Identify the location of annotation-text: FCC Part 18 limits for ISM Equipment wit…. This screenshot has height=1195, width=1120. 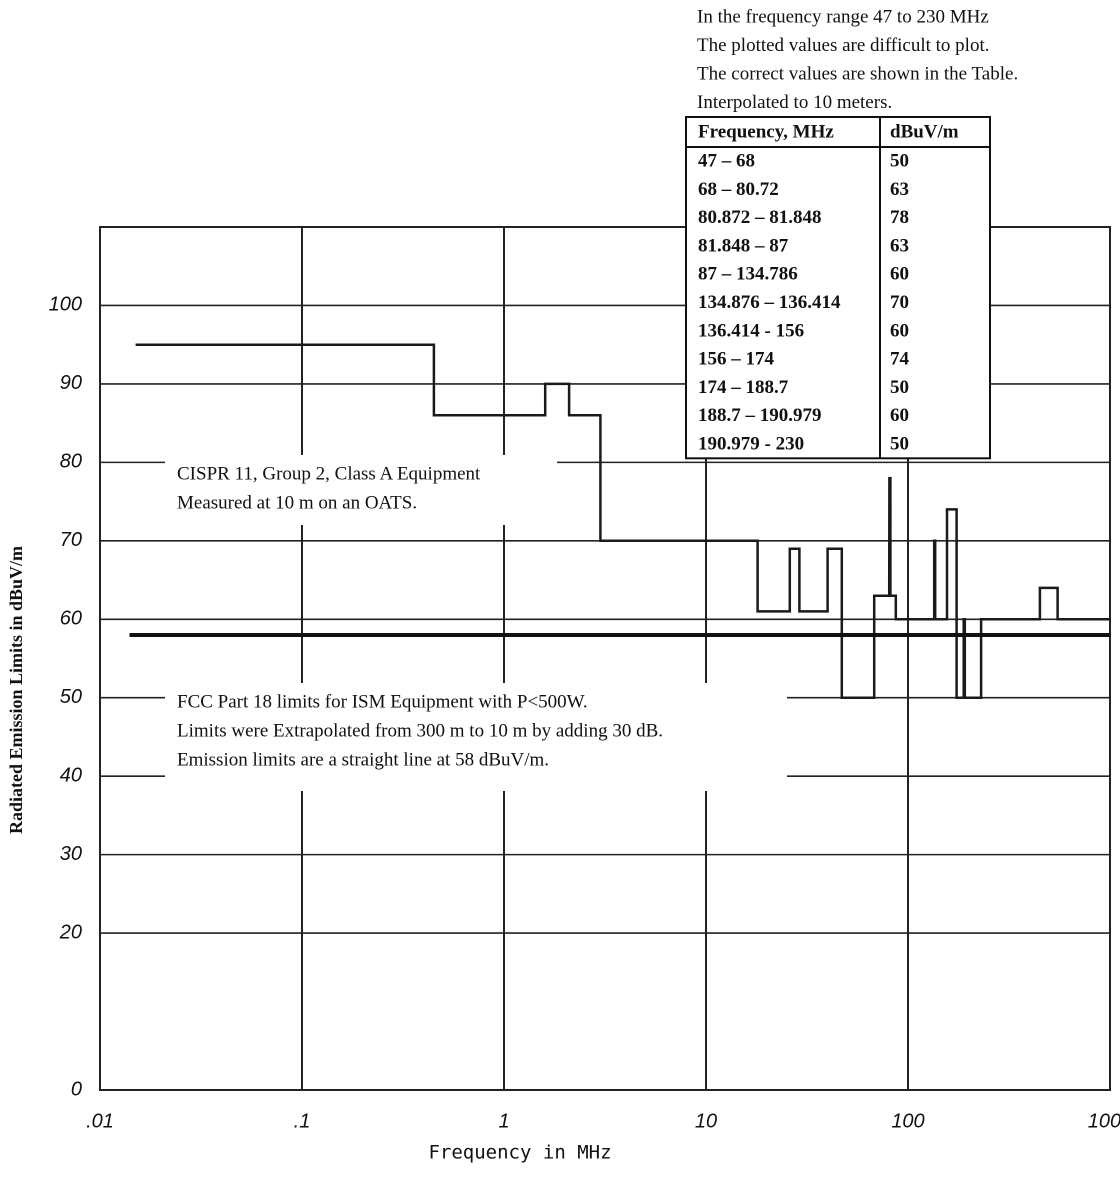
(382, 701).